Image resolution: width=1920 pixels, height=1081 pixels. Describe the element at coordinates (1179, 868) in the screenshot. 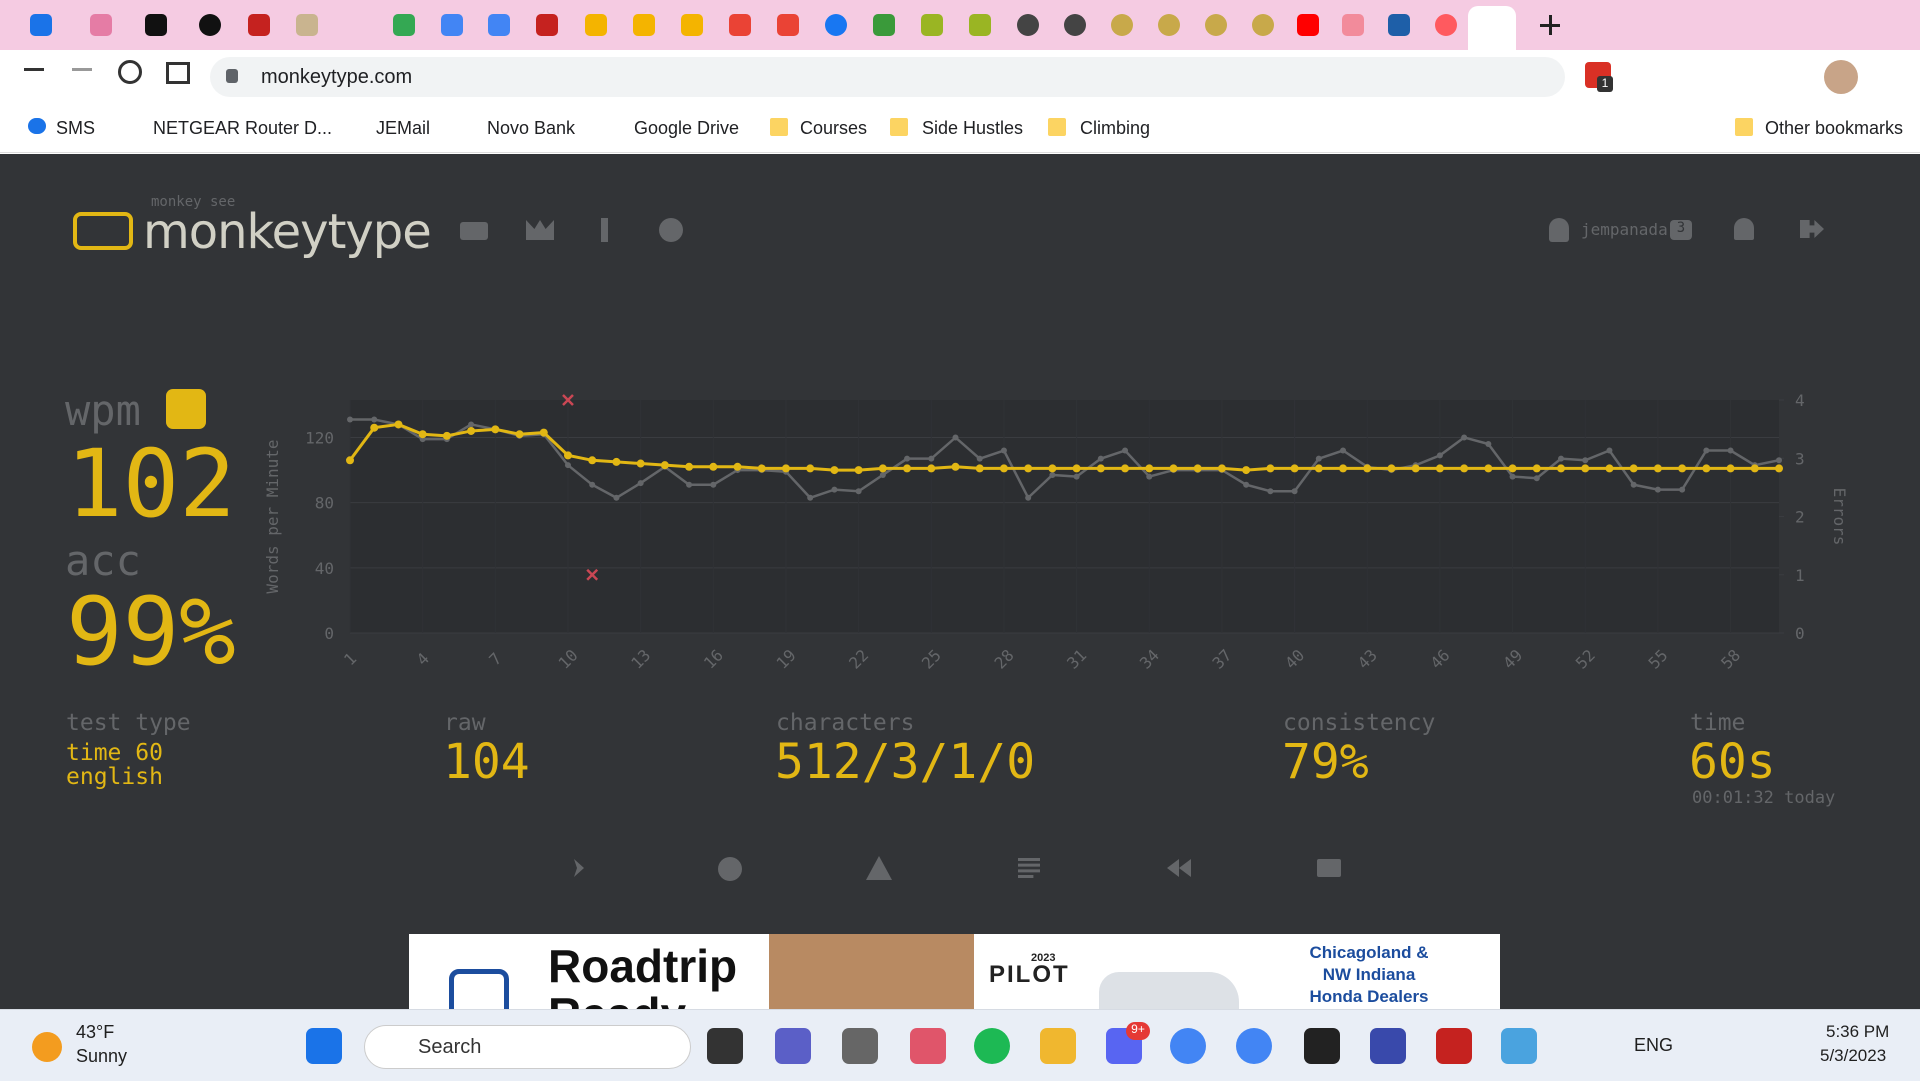

I see `replay-button` at that location.